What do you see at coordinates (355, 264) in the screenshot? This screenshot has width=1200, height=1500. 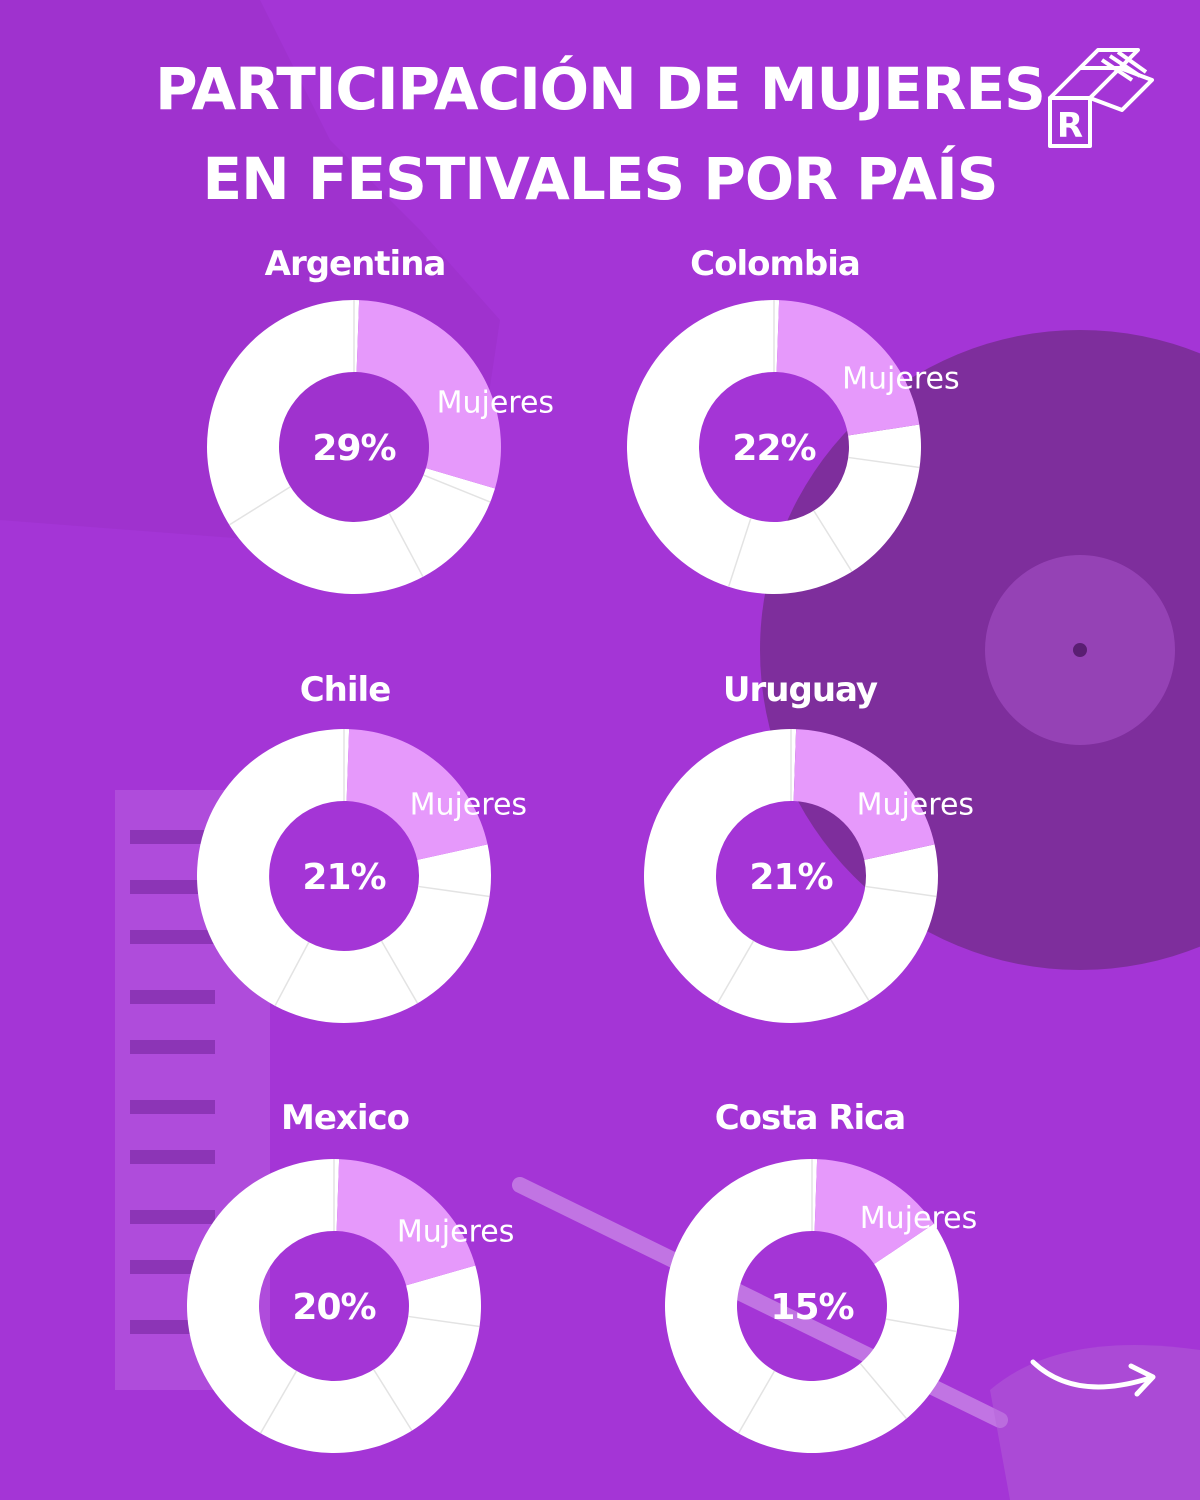 I see `country-title-argentina: Argentina` at bounding box center [355, 264].